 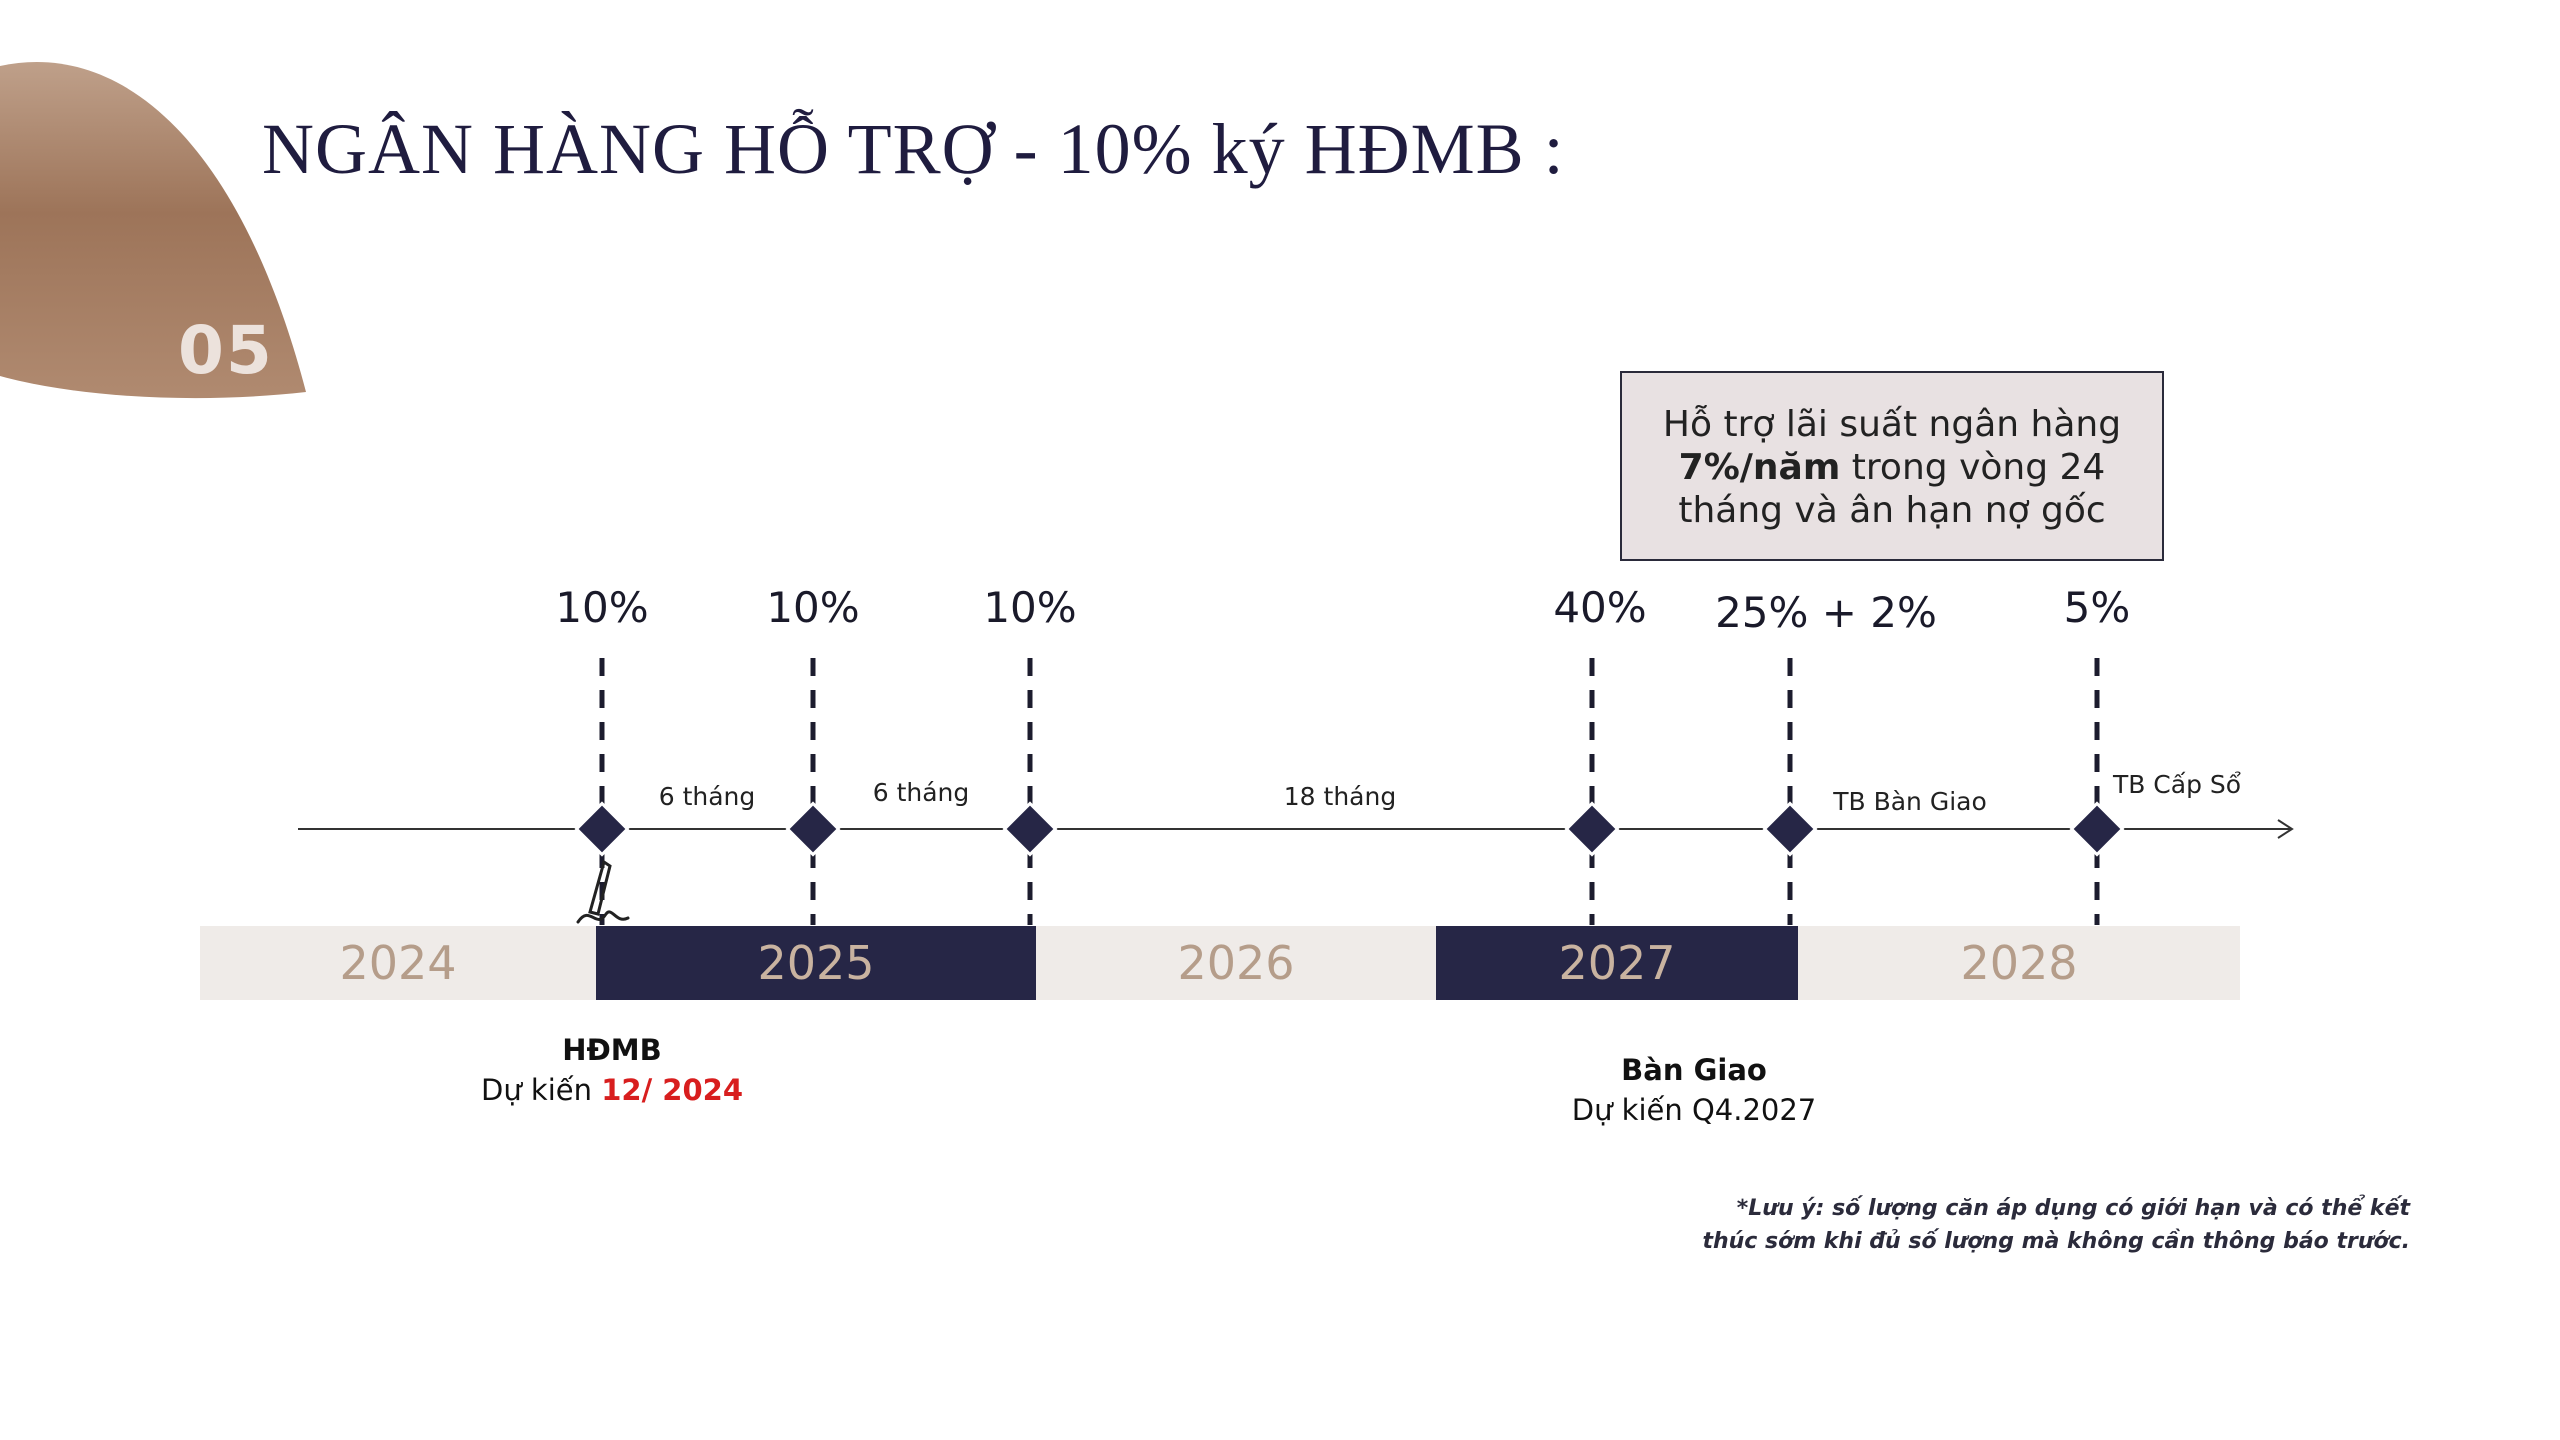 I want to click on interval-label-5: TB Cấp Sổ, so click(x=2177, y=784).